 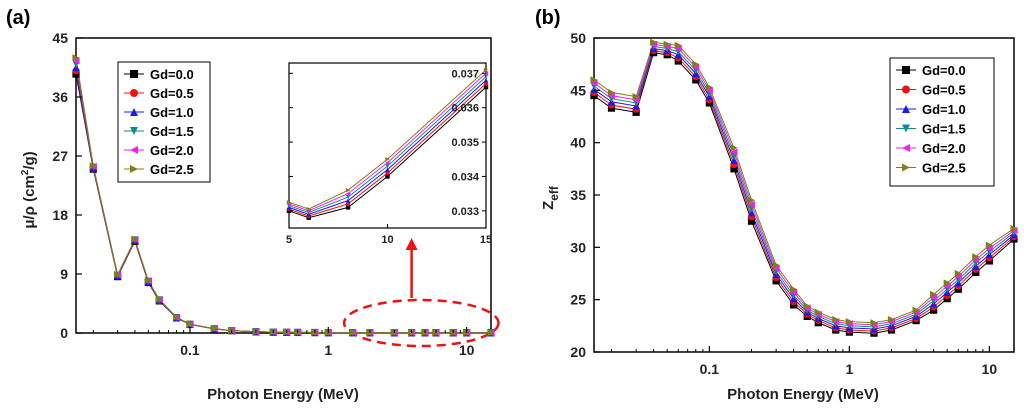 I want to click on y-tick-label: 9, so click(x=64, y=274).